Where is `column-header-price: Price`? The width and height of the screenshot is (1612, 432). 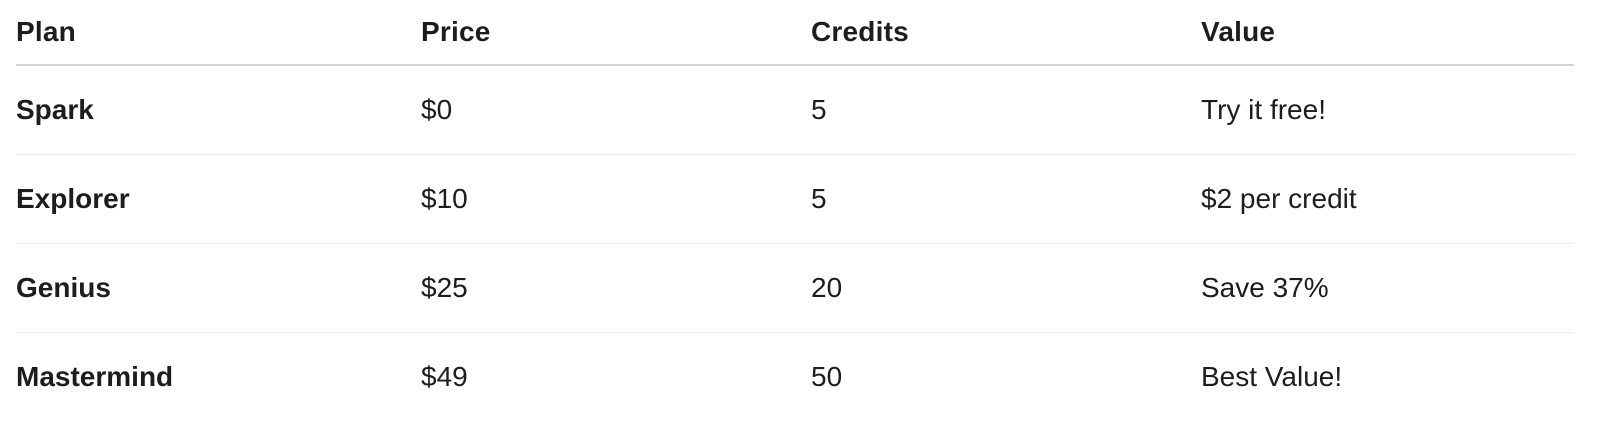
column-header-price: Price is located at coordinates (616, 33).